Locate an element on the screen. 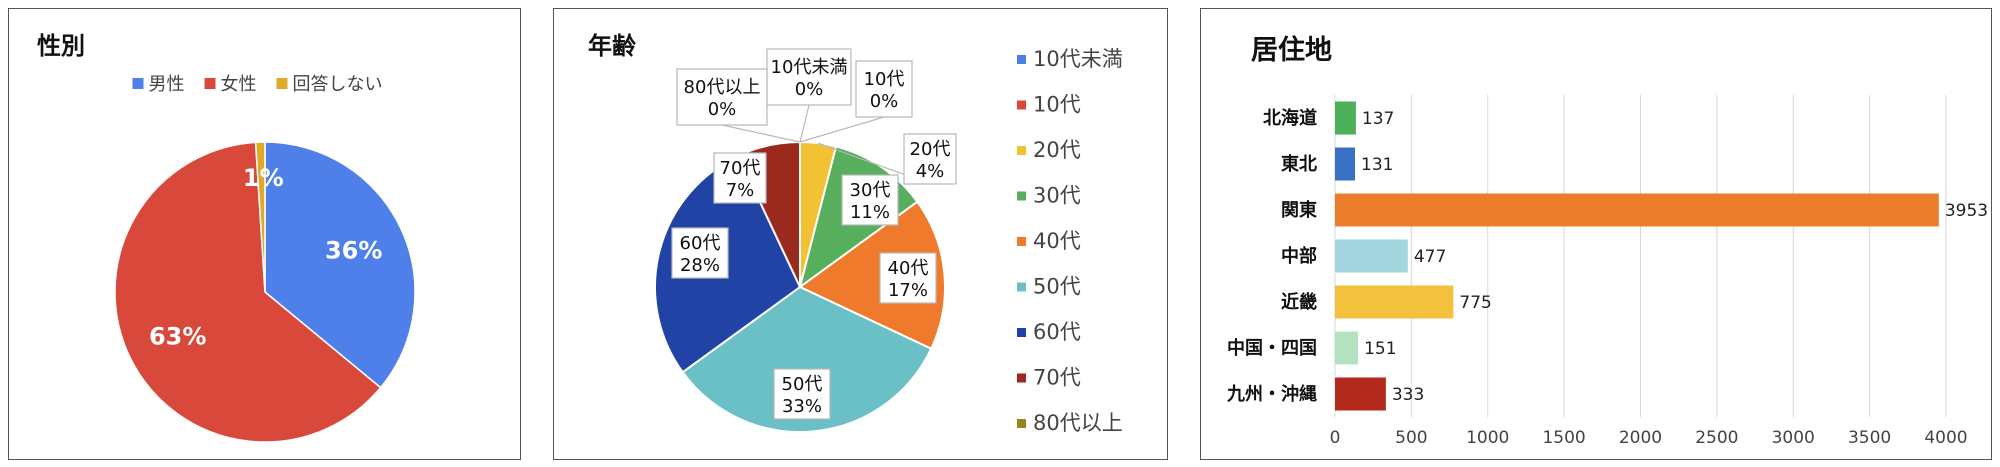 The image size is (2000, 467). category-label-item-3: 中部 is located at coordinates (1299, 256).